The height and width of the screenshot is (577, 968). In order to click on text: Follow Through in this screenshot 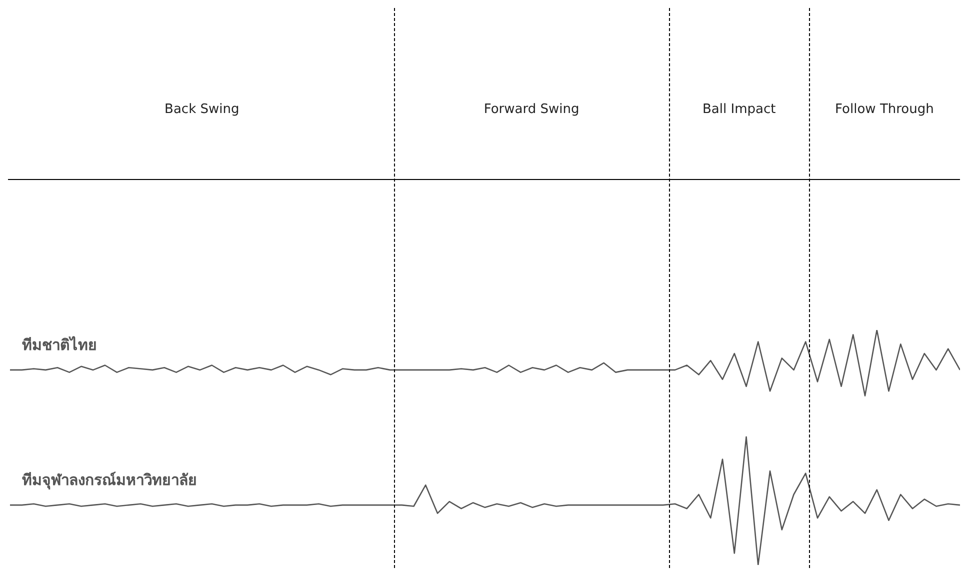, I will do `click(884, 109)`.